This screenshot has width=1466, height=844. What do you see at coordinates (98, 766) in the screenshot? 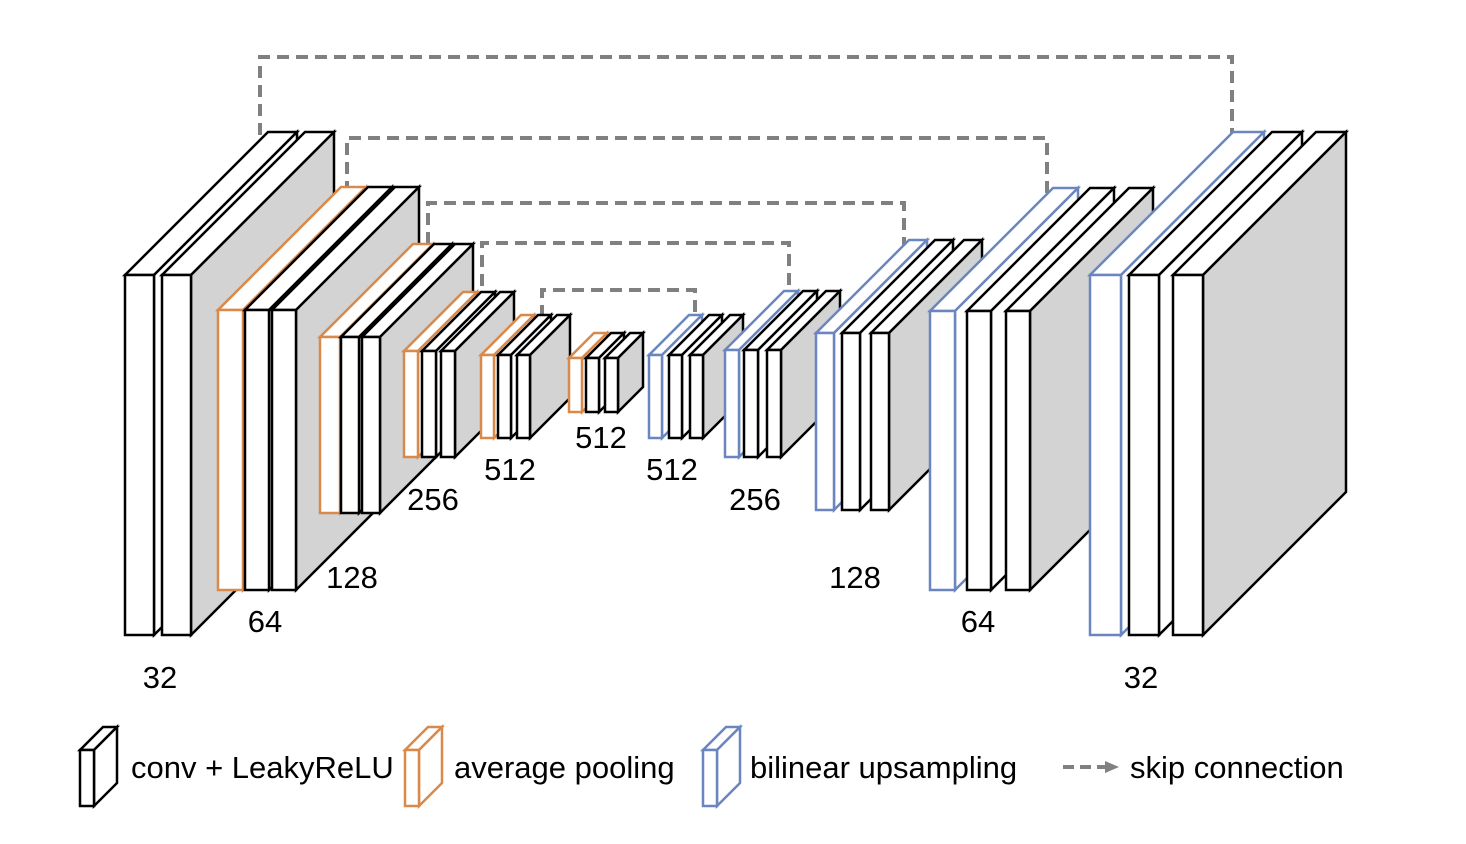
I see `conv-block-icon` at bounding box center [98, 766].